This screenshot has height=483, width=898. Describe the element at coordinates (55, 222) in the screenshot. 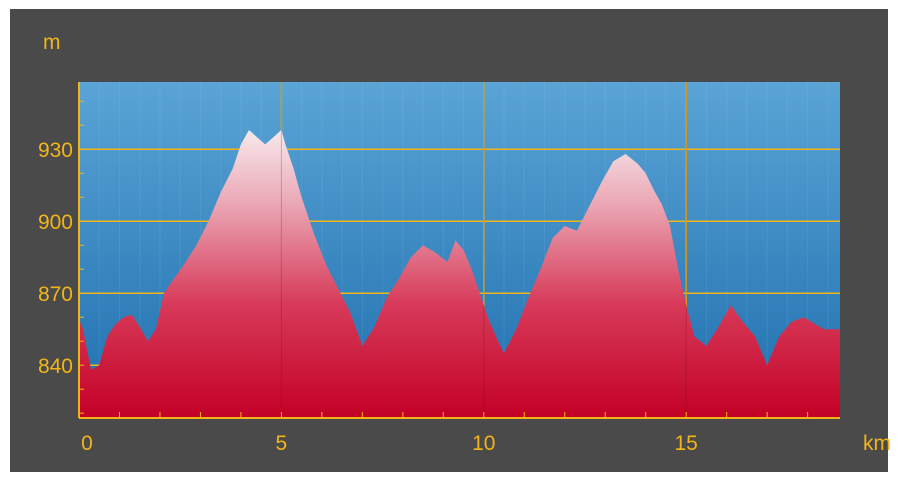

I see `y-tick-label: 900` at that location.